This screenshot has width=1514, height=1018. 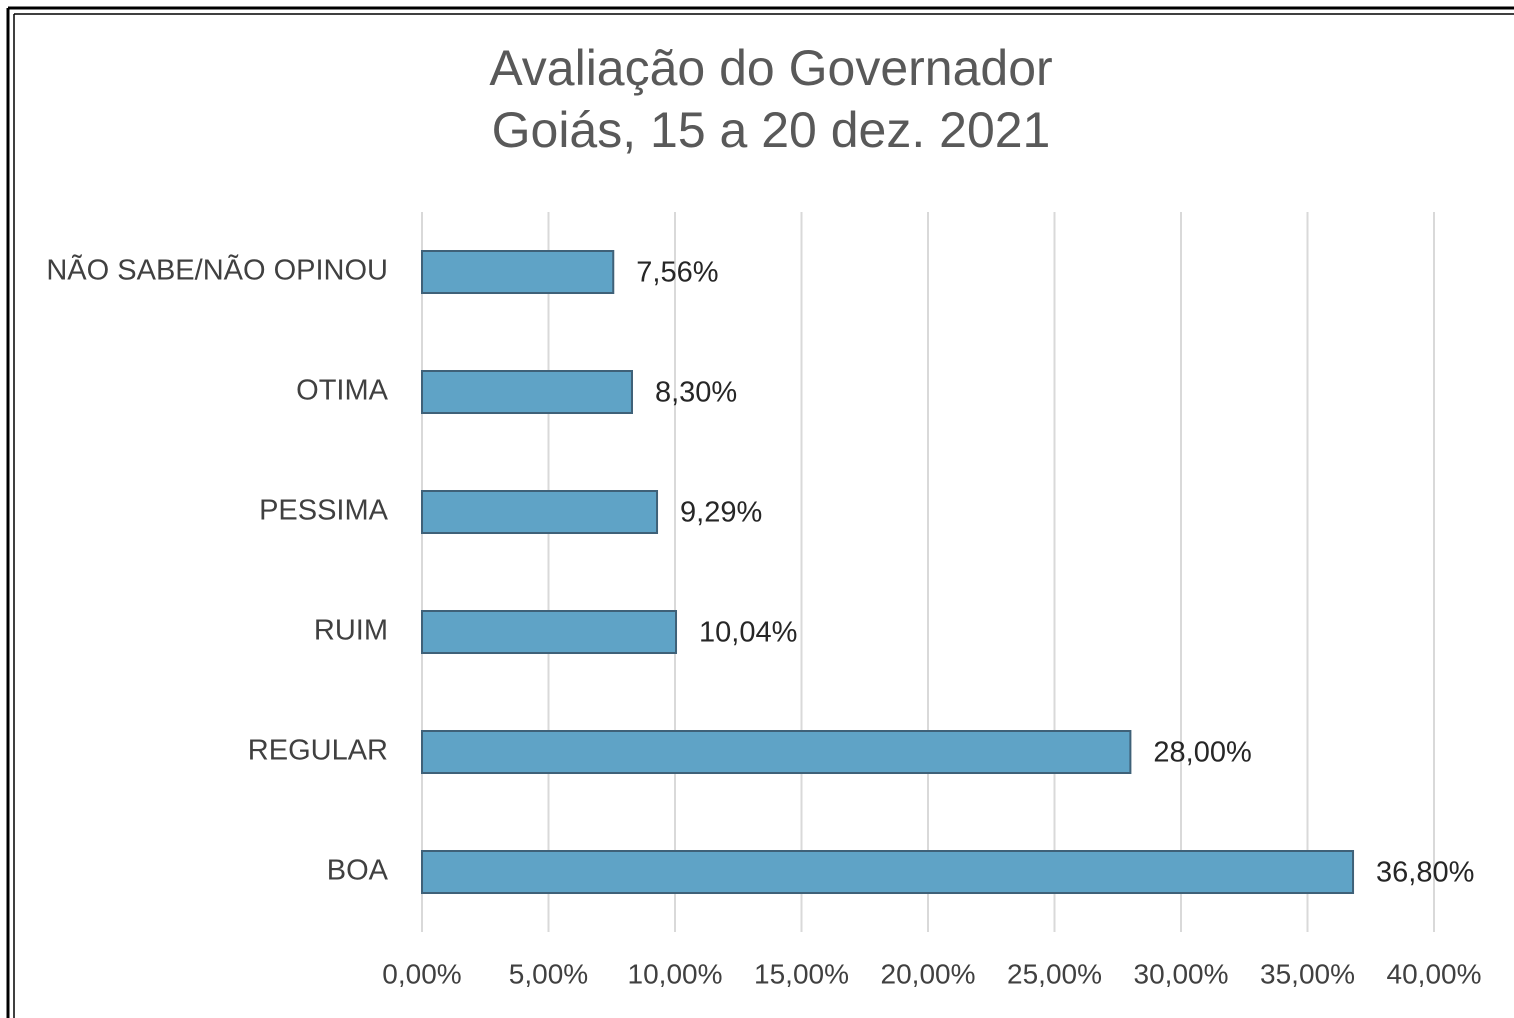 What do you see at coordinates (421, 973) in the screenshot?
I see `x-tick-label: 0,00%` at bounding box center [421, 973].